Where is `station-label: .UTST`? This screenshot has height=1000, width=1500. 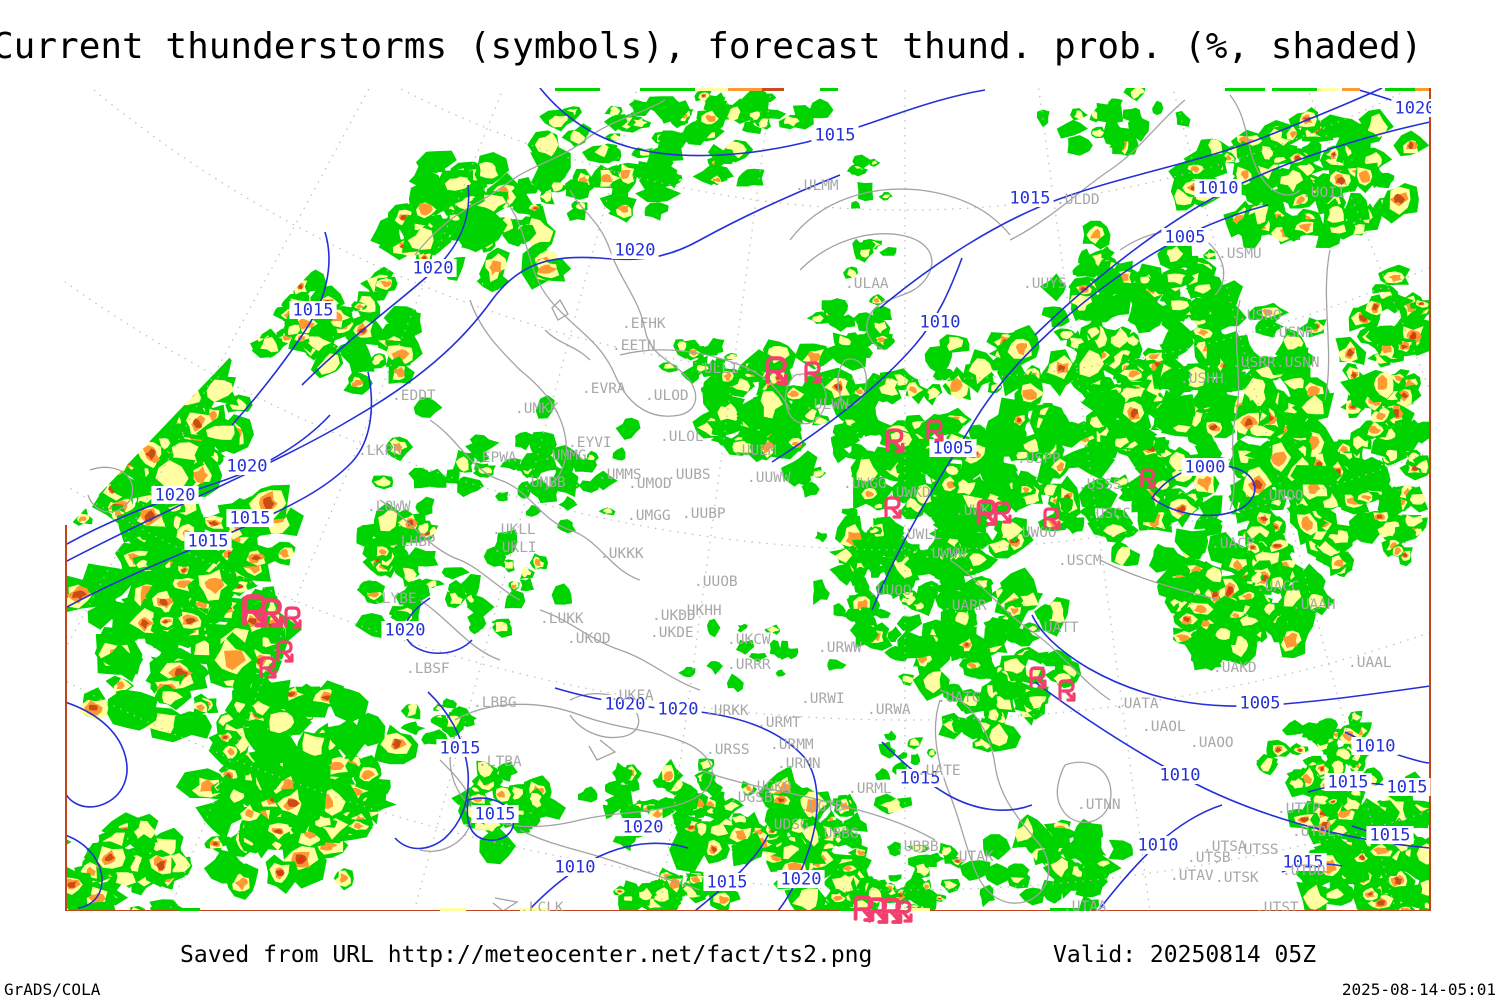 station-label: .UTST is located at coordinates (1277, 908).